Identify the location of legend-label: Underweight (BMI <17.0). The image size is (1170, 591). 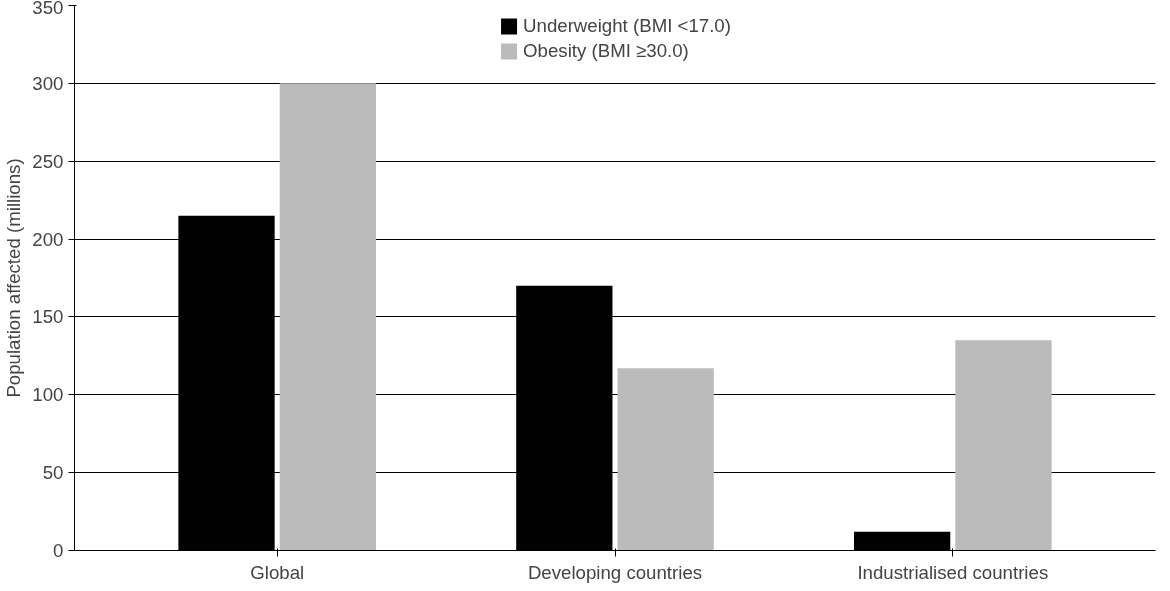
(627, 26).